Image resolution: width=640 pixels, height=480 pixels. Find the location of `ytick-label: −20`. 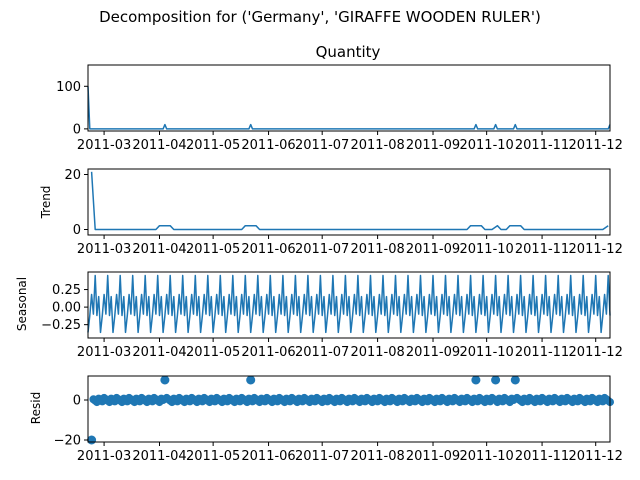

ytick-label: −20 is located at coordinates (67, 441).